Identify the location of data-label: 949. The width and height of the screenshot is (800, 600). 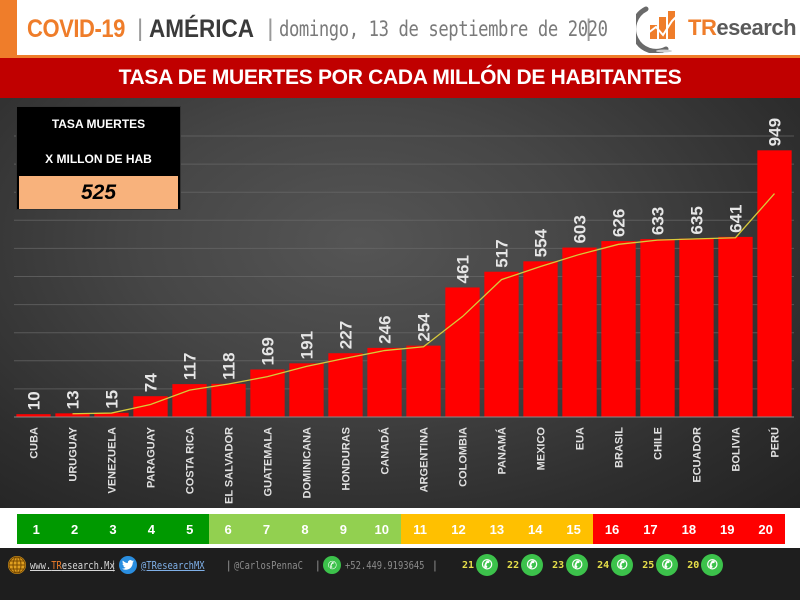
(775, 132).